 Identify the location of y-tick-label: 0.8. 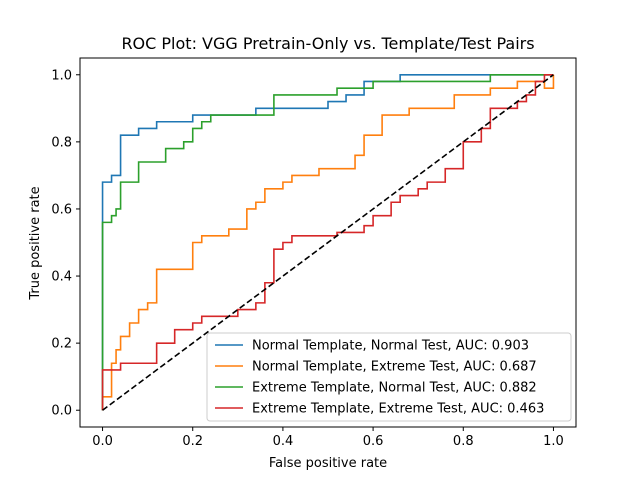
(61, 142).